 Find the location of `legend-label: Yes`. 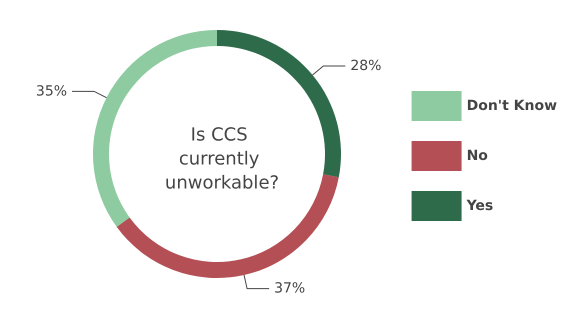

legend-label: Yes is located at coordinates (480, 206).